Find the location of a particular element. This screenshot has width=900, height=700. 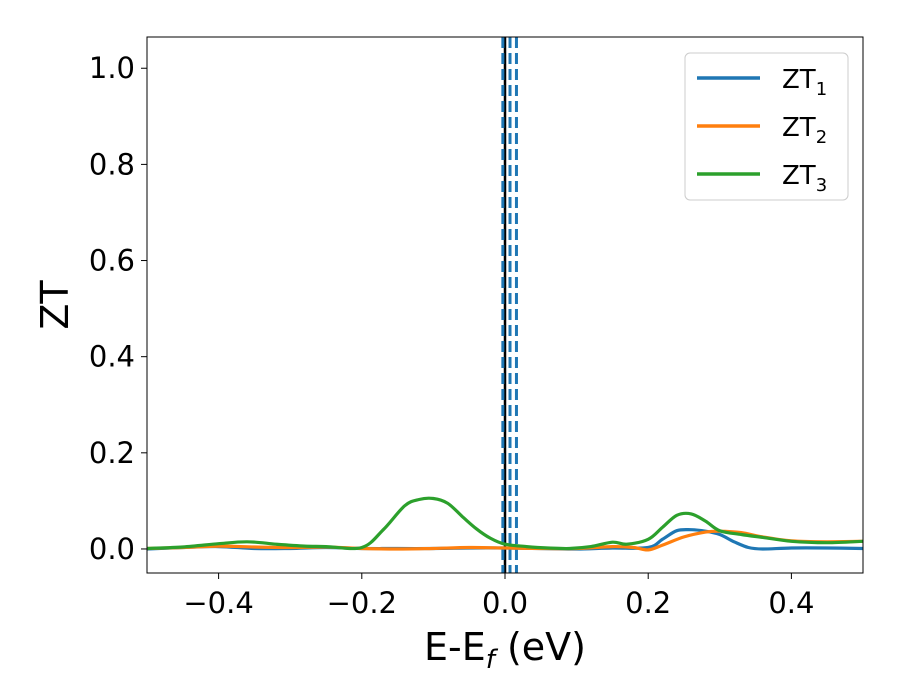

legend-box is located at coordinates (766, 126).